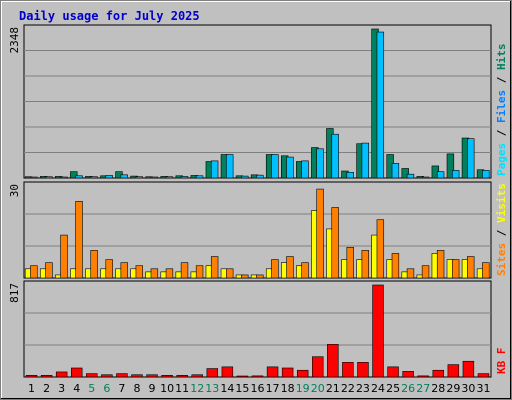 This screenshot has height=400, width=512. What do you see at coordinates (288, 388) in the screenshot?
I see `x-tick-label-18: 18` at bounding box center [288, 388].